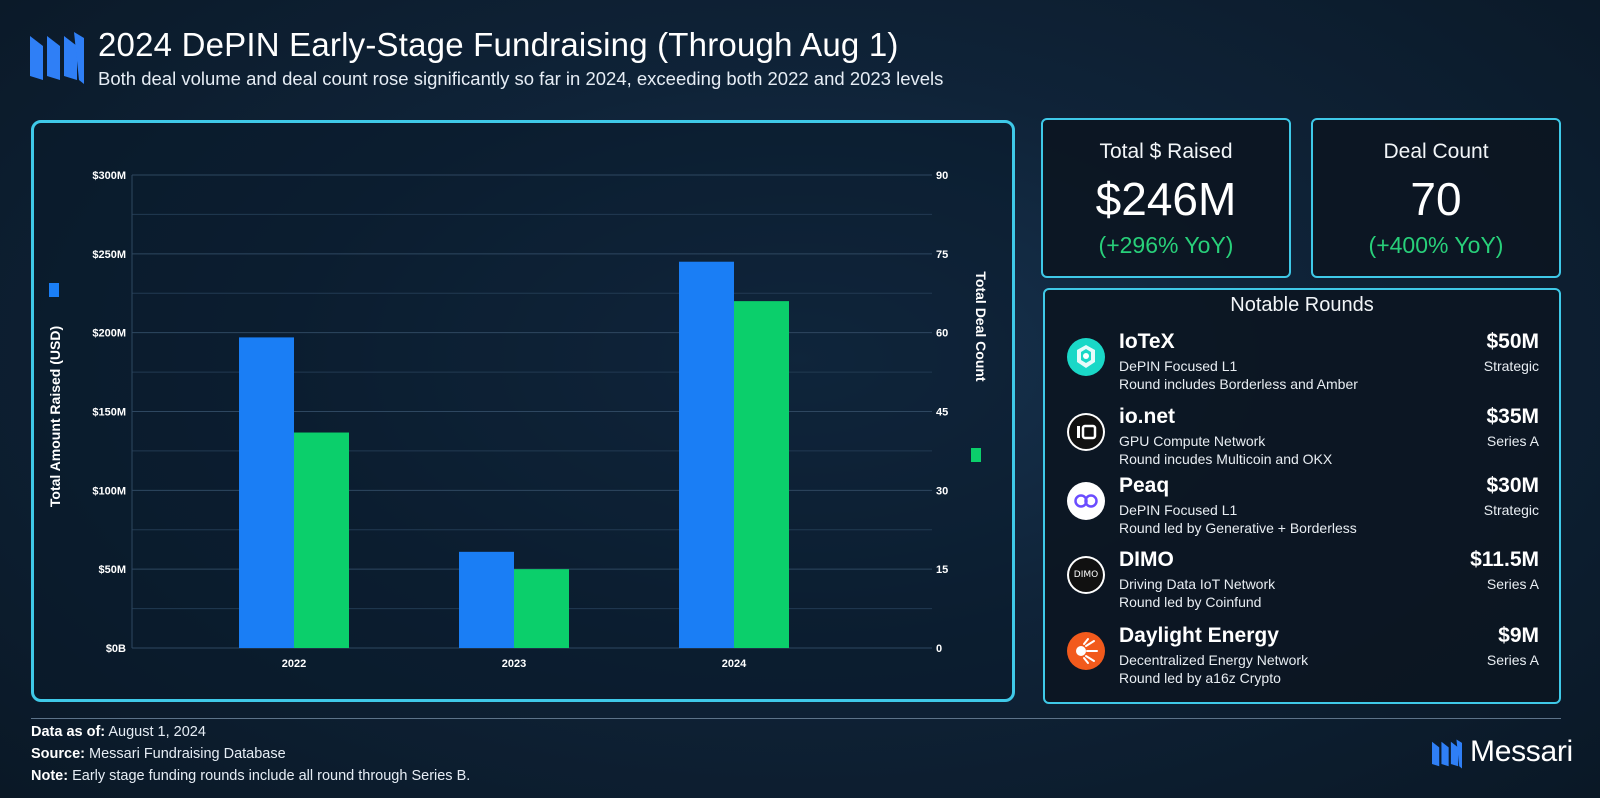 This screenshot has height=798, width=1600. I want to click on round-amount: $35M, so click(1512, 416).